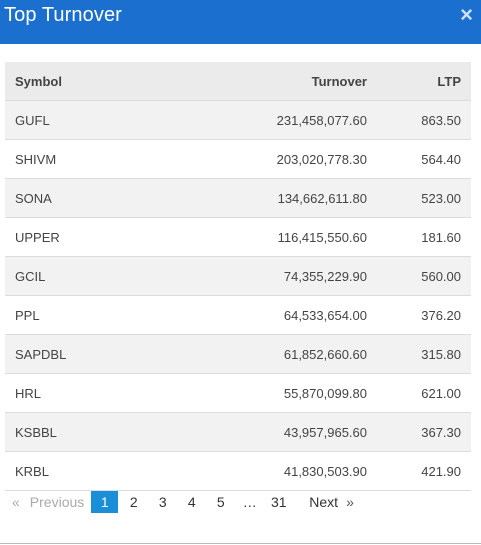  I want to click on symbol-cell: HRL, so click(96, 393).